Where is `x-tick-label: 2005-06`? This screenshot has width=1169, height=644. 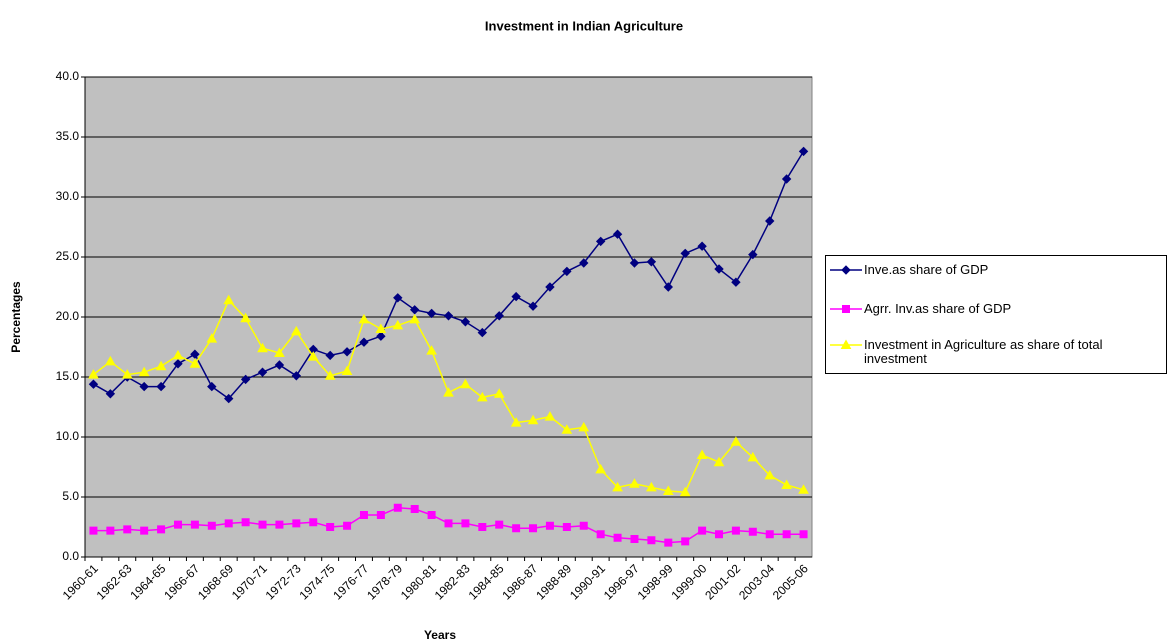 x-tick-label: 2005-06 is located at coordinates (790, 581).